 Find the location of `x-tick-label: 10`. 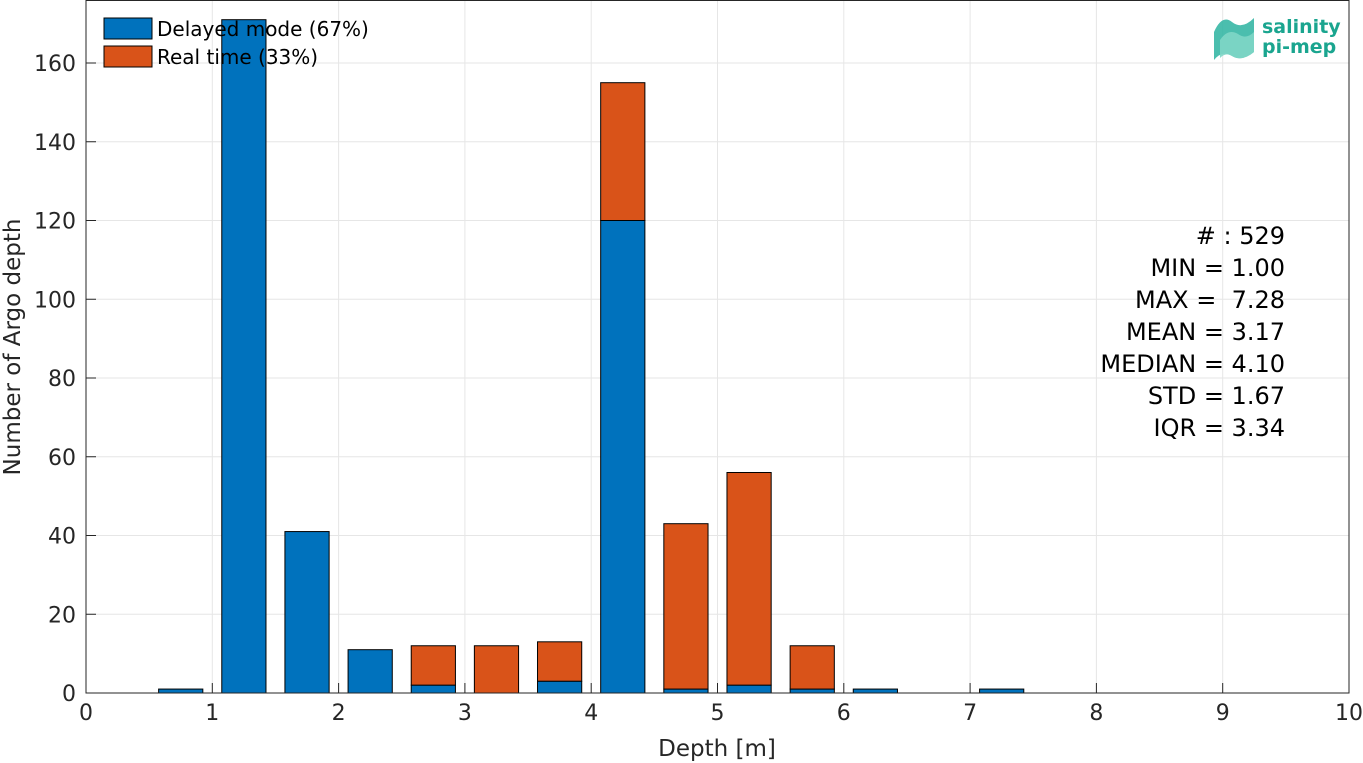

x-tick-label: 10 is located at coordinates (1349, 713).